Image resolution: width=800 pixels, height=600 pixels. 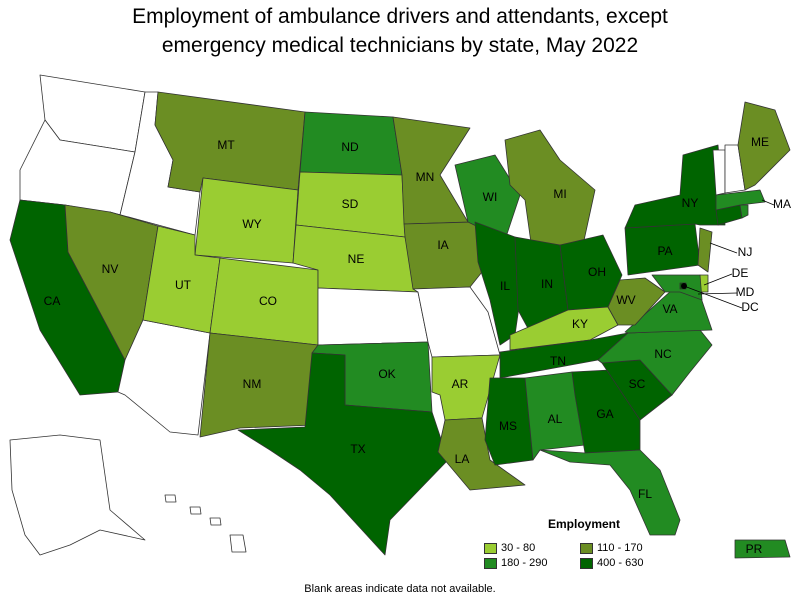 I want to click on state-ak, so click(x=77, y=495).